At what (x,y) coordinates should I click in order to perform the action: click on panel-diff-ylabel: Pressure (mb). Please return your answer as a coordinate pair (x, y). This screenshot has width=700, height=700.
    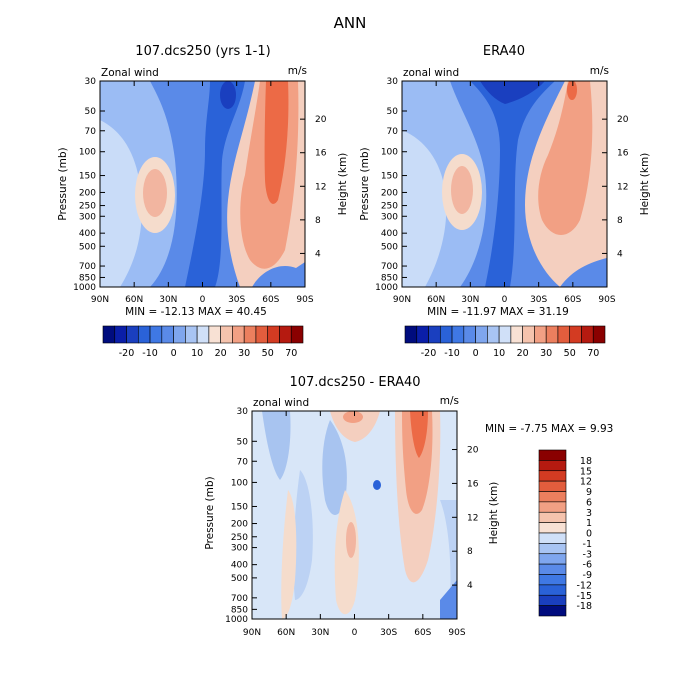
    Looking at the image, I should click on (210, 512).